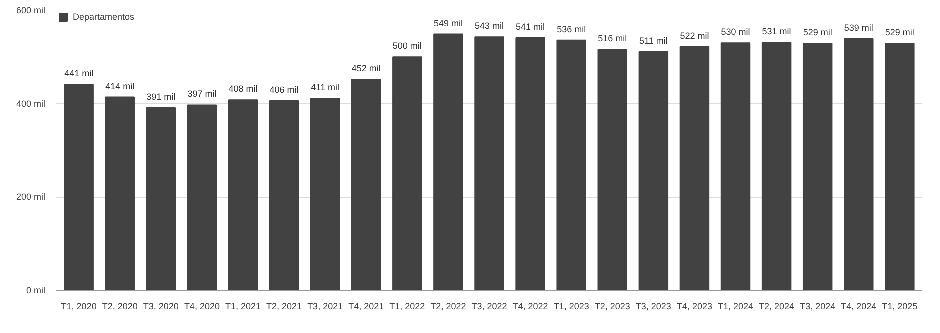 The image size is (940, 333). What do you see at coordinates (859, 27) in the screenshot?
I see `data-label: 539 mil` at bounding box center [859, 27].